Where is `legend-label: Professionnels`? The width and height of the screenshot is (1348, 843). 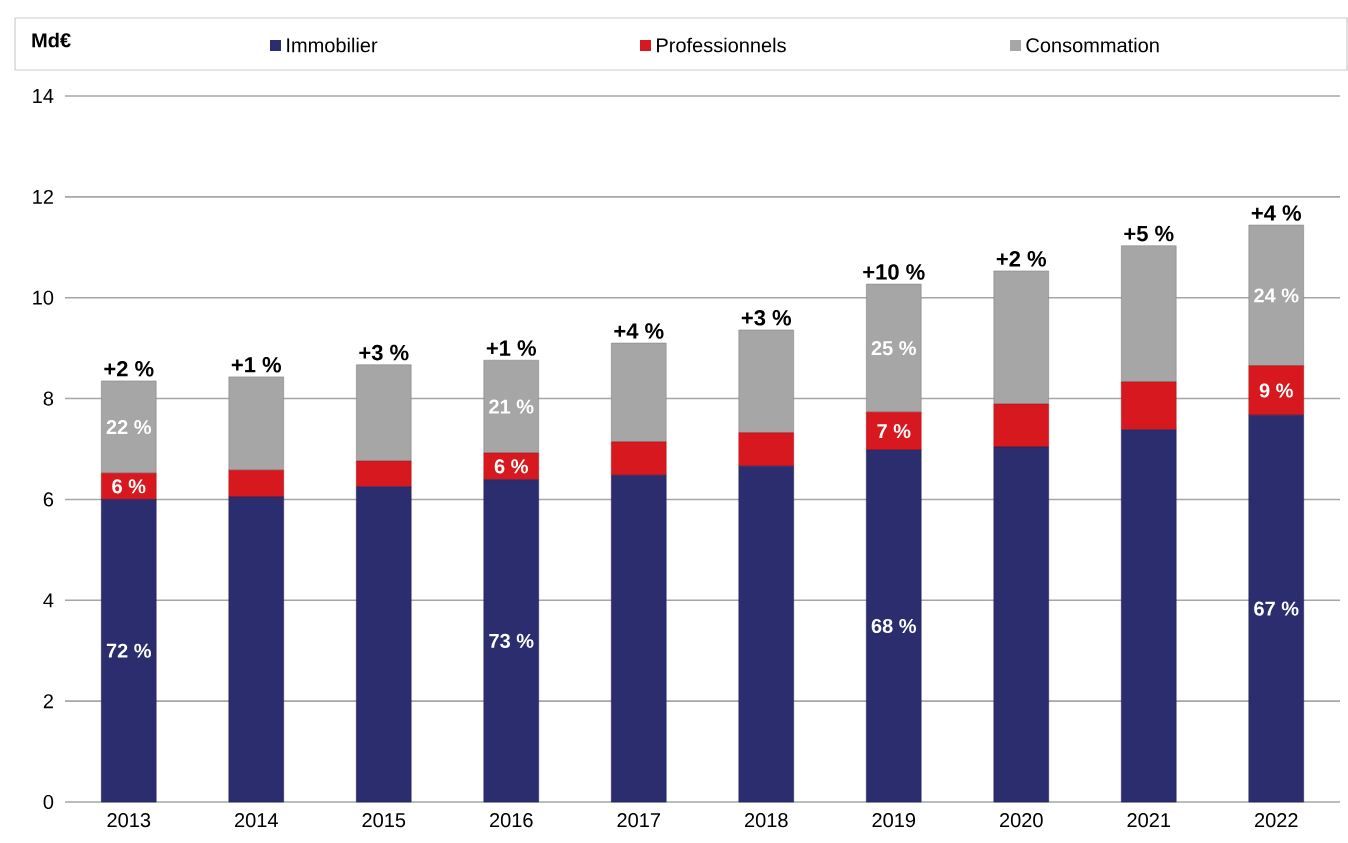
legend-label: Professionnels is located at coordinates (721, 45).